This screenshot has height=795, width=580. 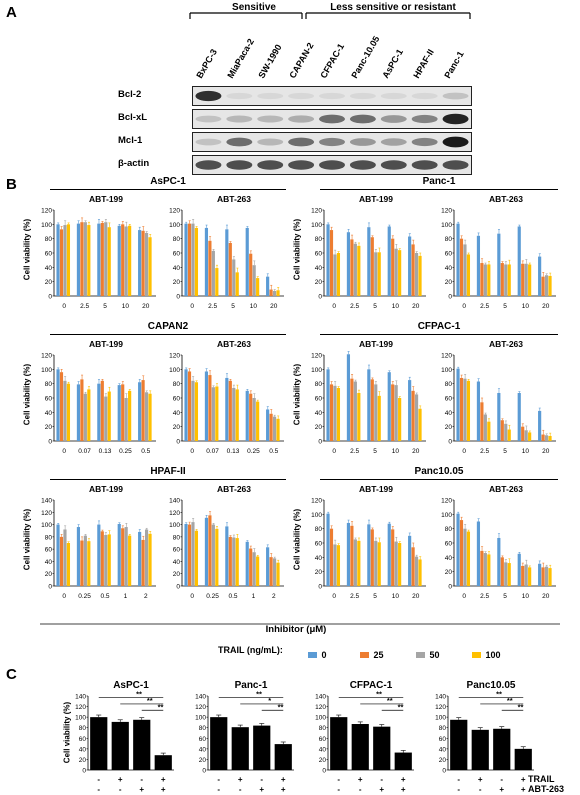 What do you see at coordinates (11, 674) in the screenshot?
I see `panel-c-letter: C` at bounding box center [11, 674].